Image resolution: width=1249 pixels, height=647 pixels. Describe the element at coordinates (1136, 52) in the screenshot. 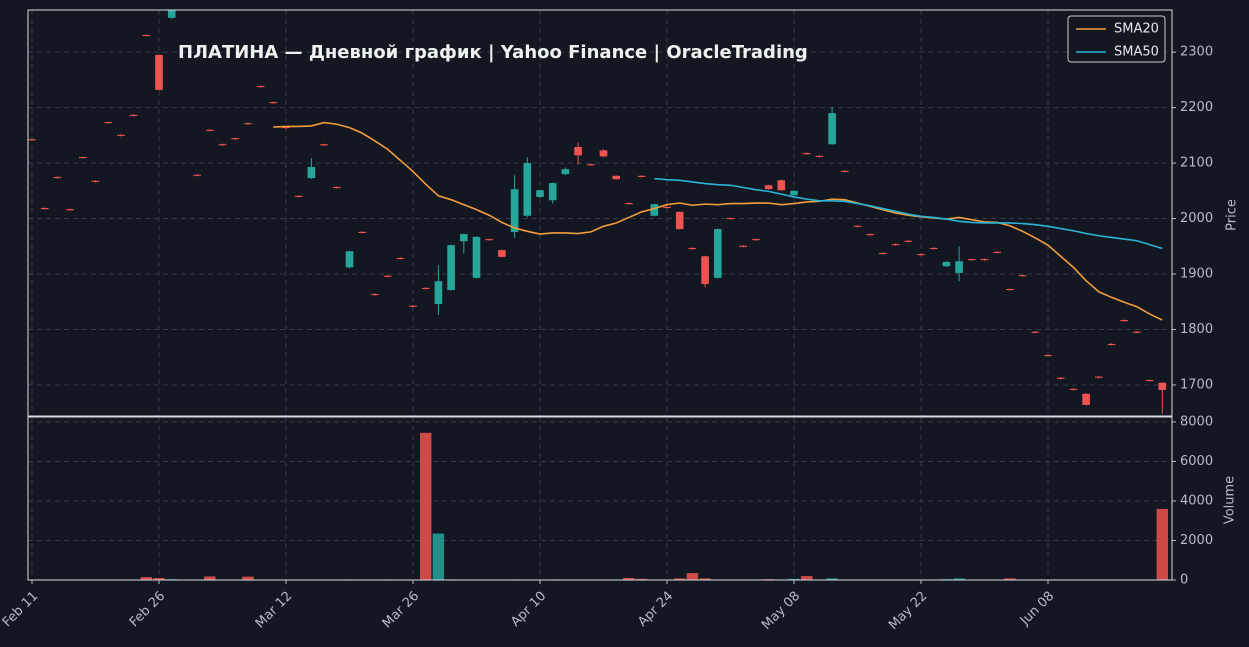

I see `legend-label: SMA50` at that location.